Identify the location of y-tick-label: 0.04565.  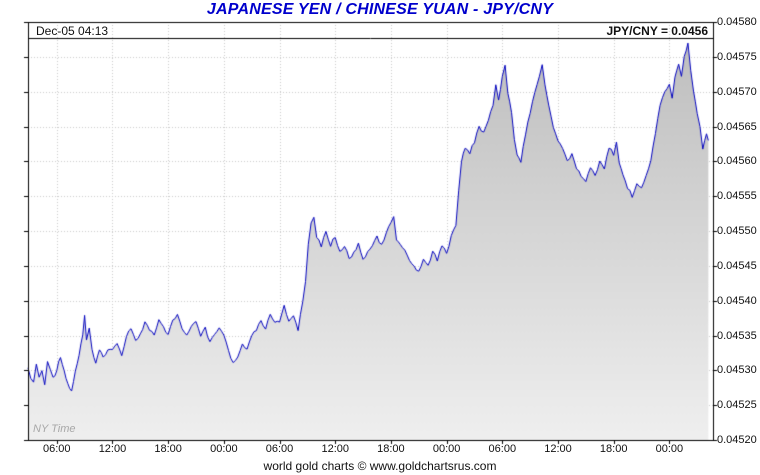
(737, 126).